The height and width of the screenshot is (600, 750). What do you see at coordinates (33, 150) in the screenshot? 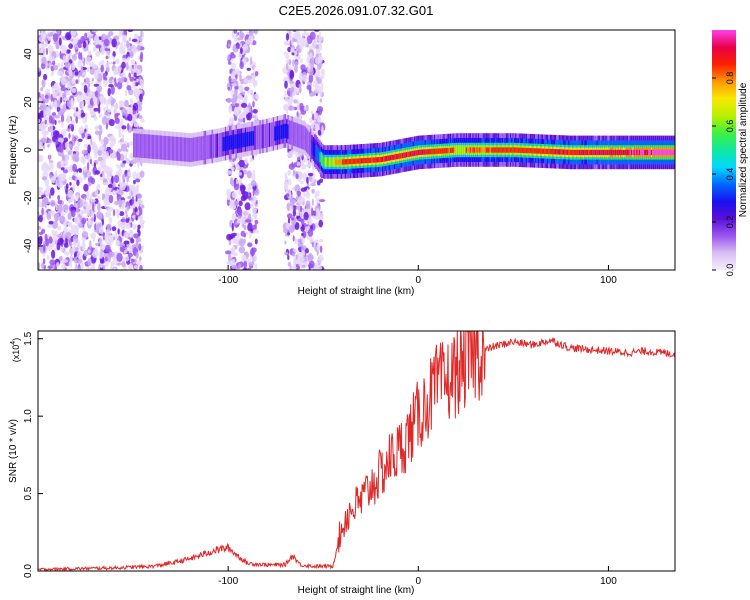
I see `spectrogram-y-ticks: -40 -20 0 20 40` at bounding box center [33, 150].